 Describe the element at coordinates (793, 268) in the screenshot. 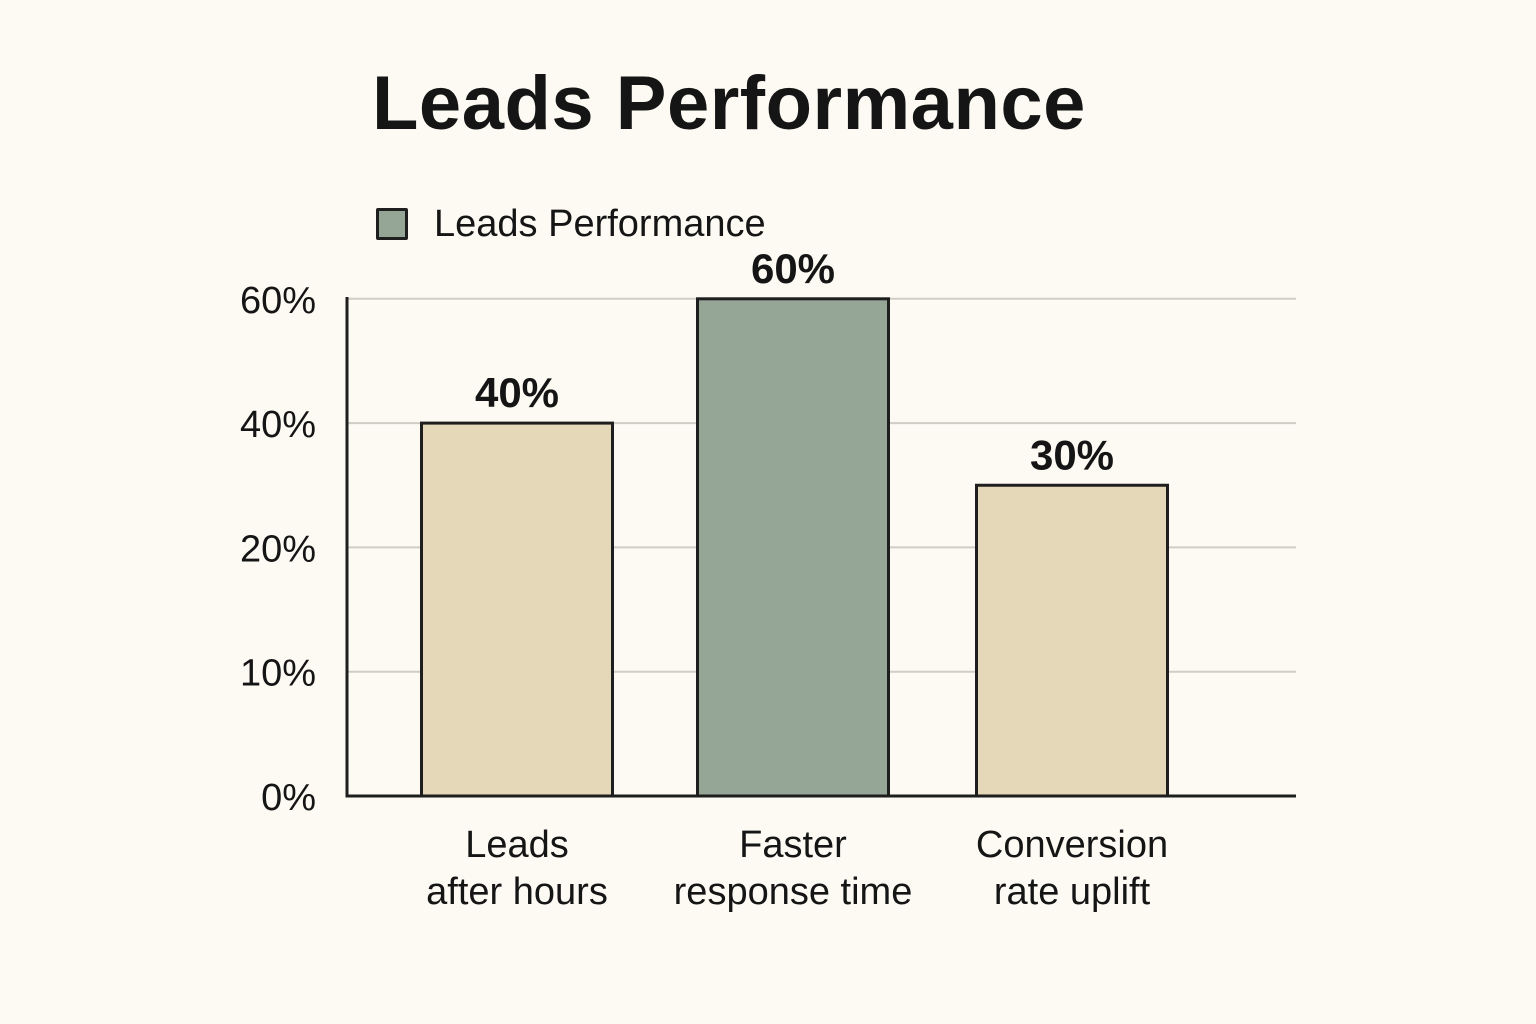

I see `bar-value-label: 60%` at that location.